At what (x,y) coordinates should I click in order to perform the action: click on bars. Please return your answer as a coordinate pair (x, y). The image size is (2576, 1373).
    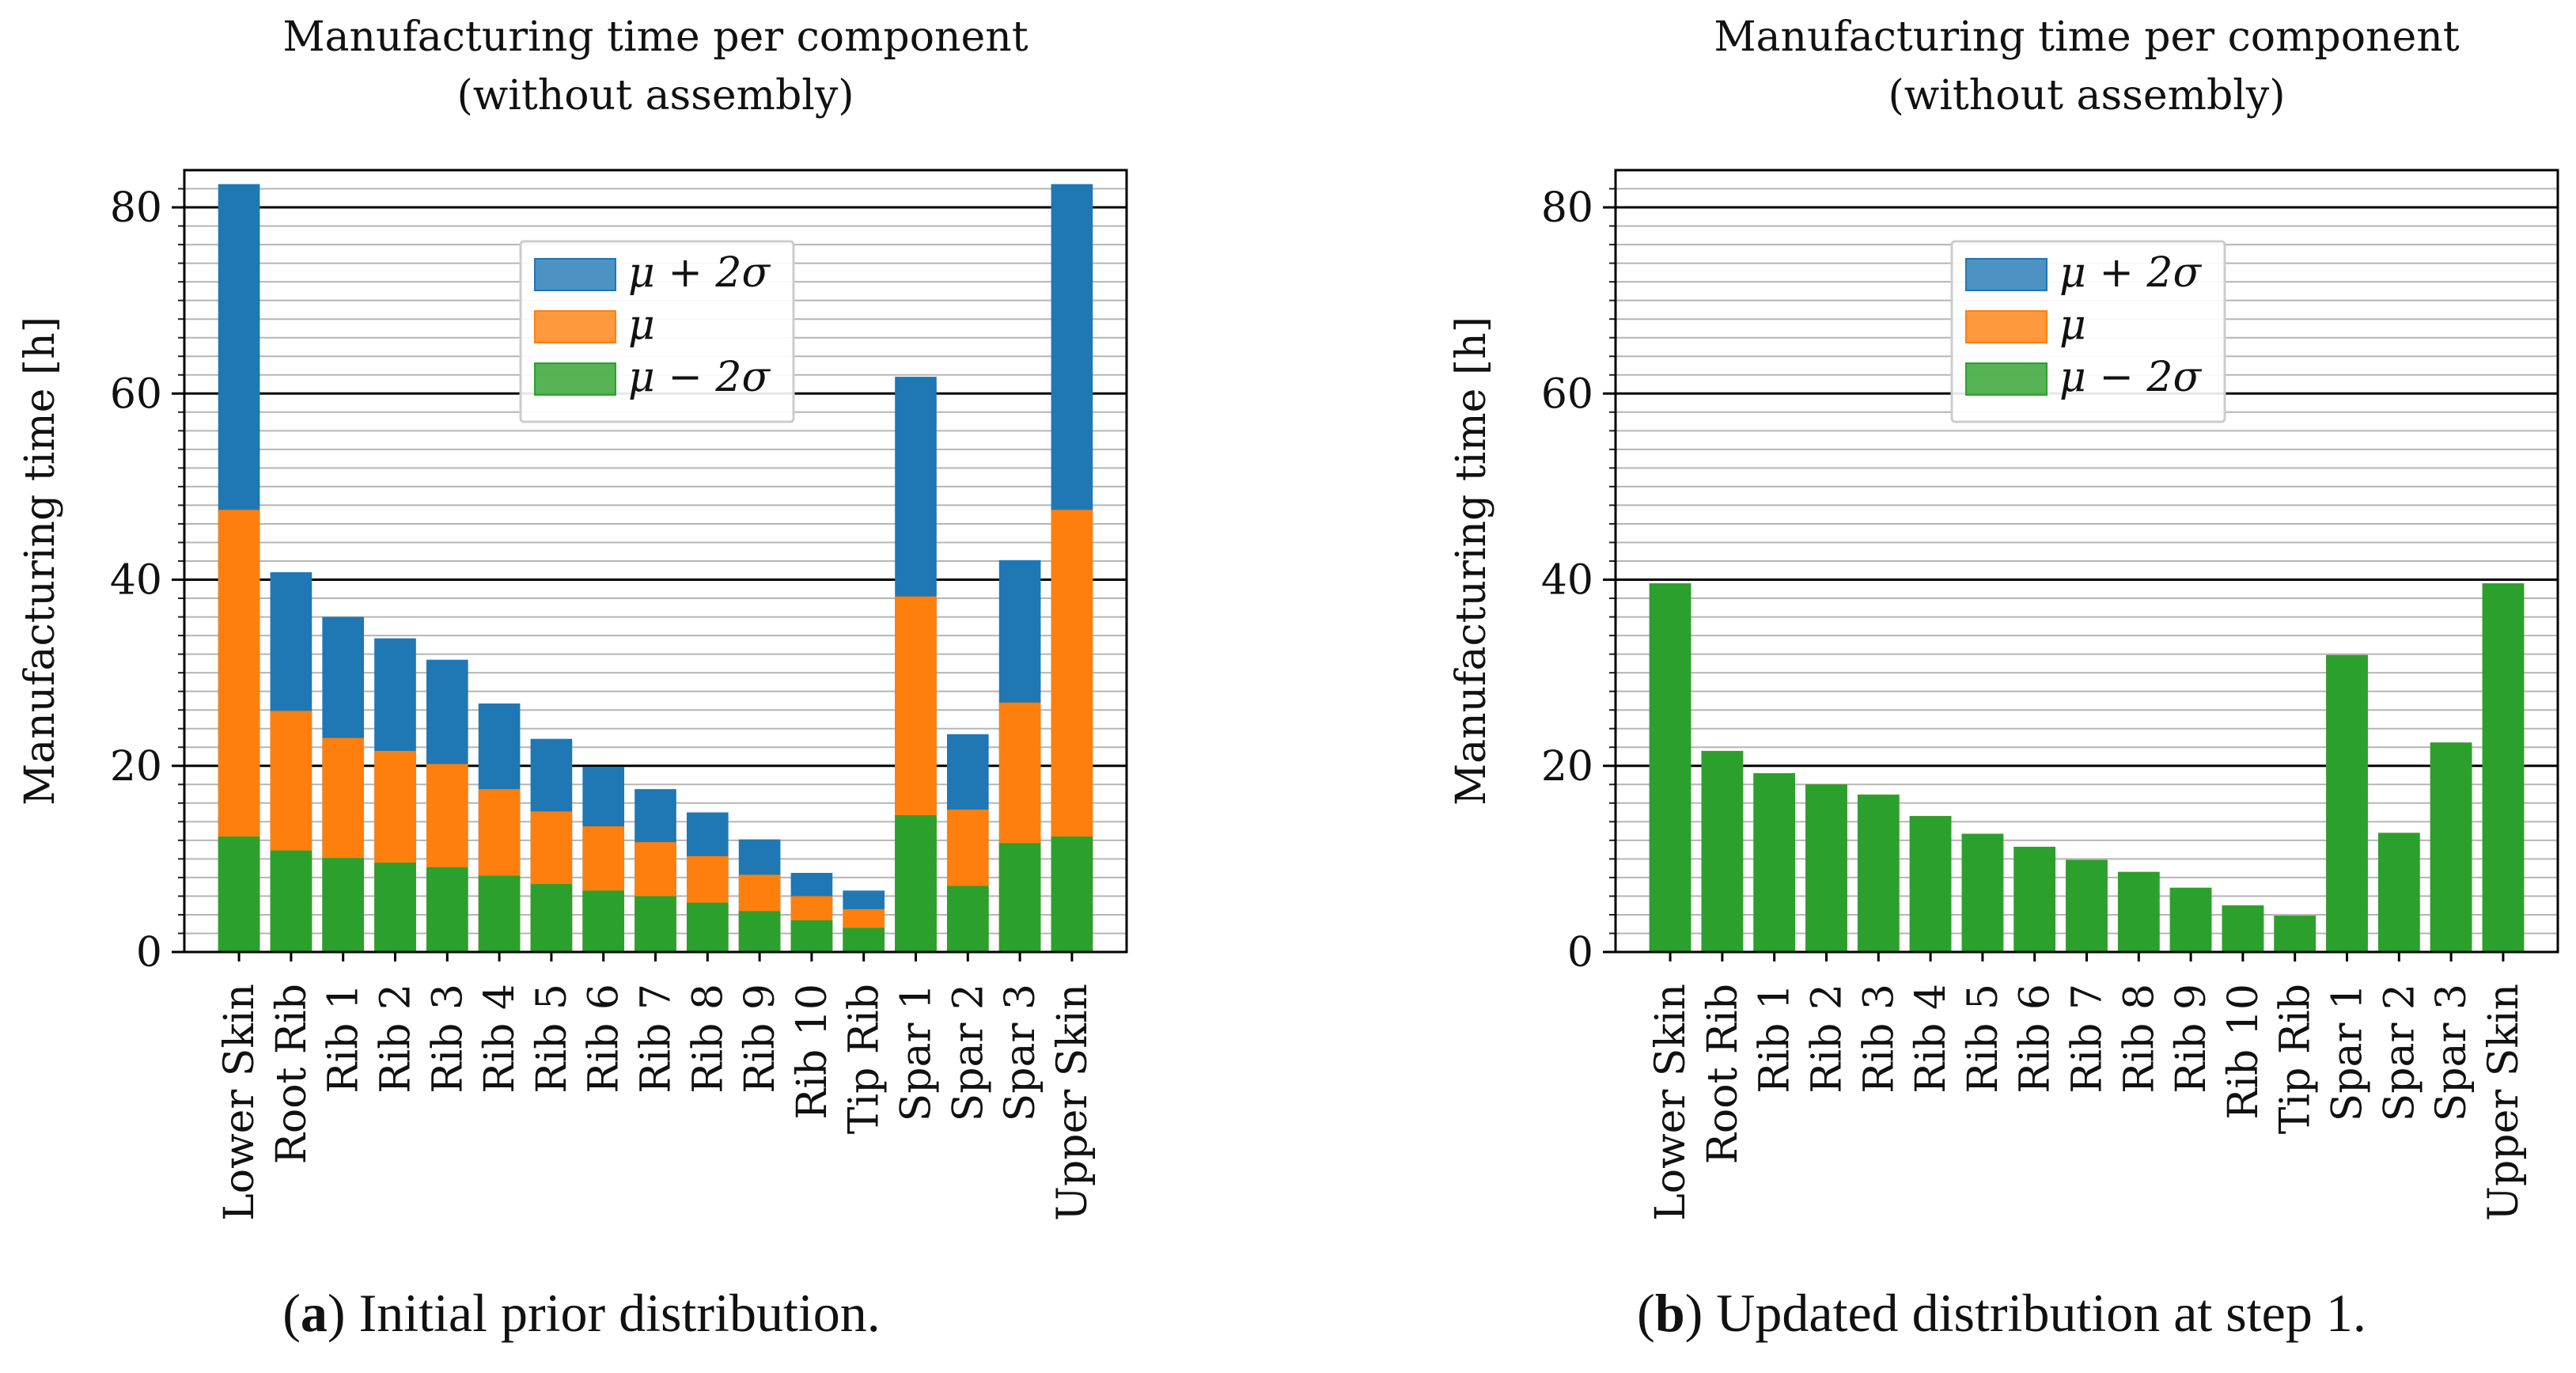
    Looking at the image, I should click on (2087, 767).